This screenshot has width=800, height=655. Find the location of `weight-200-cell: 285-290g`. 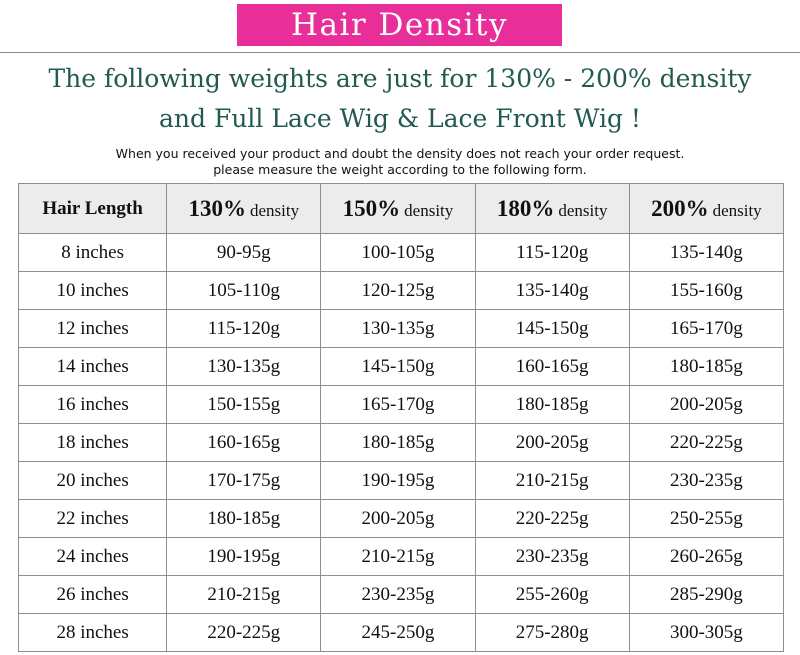

weight-200-cell: 285-290g is located at coordinates (706, 594).